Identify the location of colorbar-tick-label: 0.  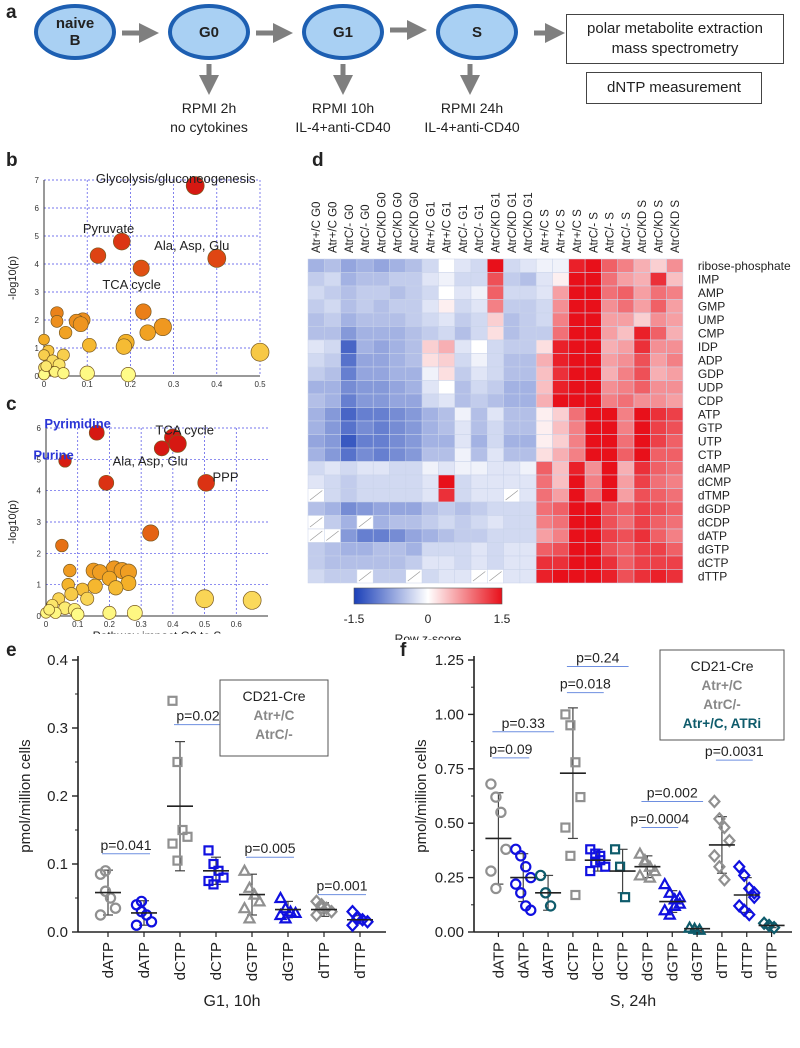
(428, 619).